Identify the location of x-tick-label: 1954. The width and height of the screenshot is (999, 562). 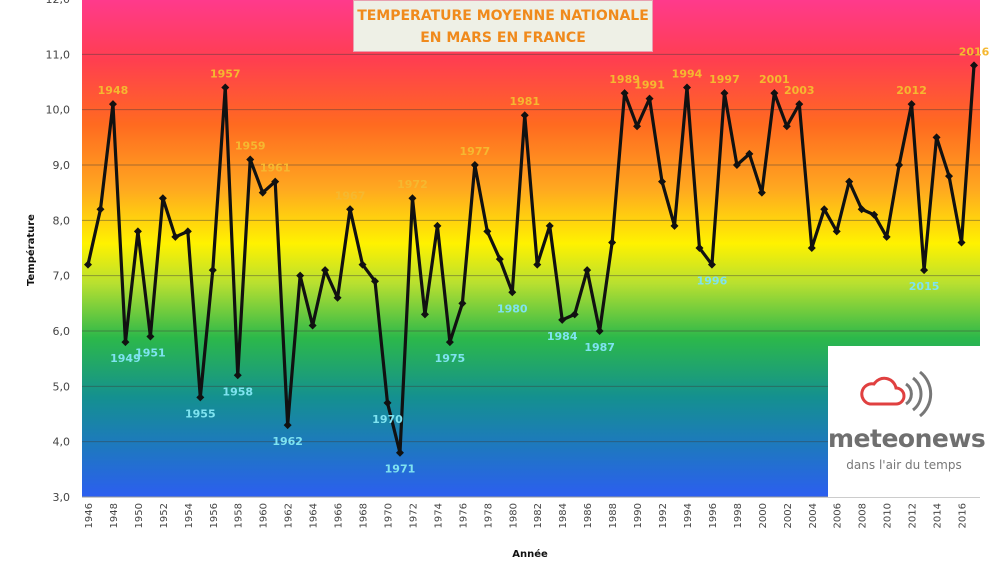
(189, 515).